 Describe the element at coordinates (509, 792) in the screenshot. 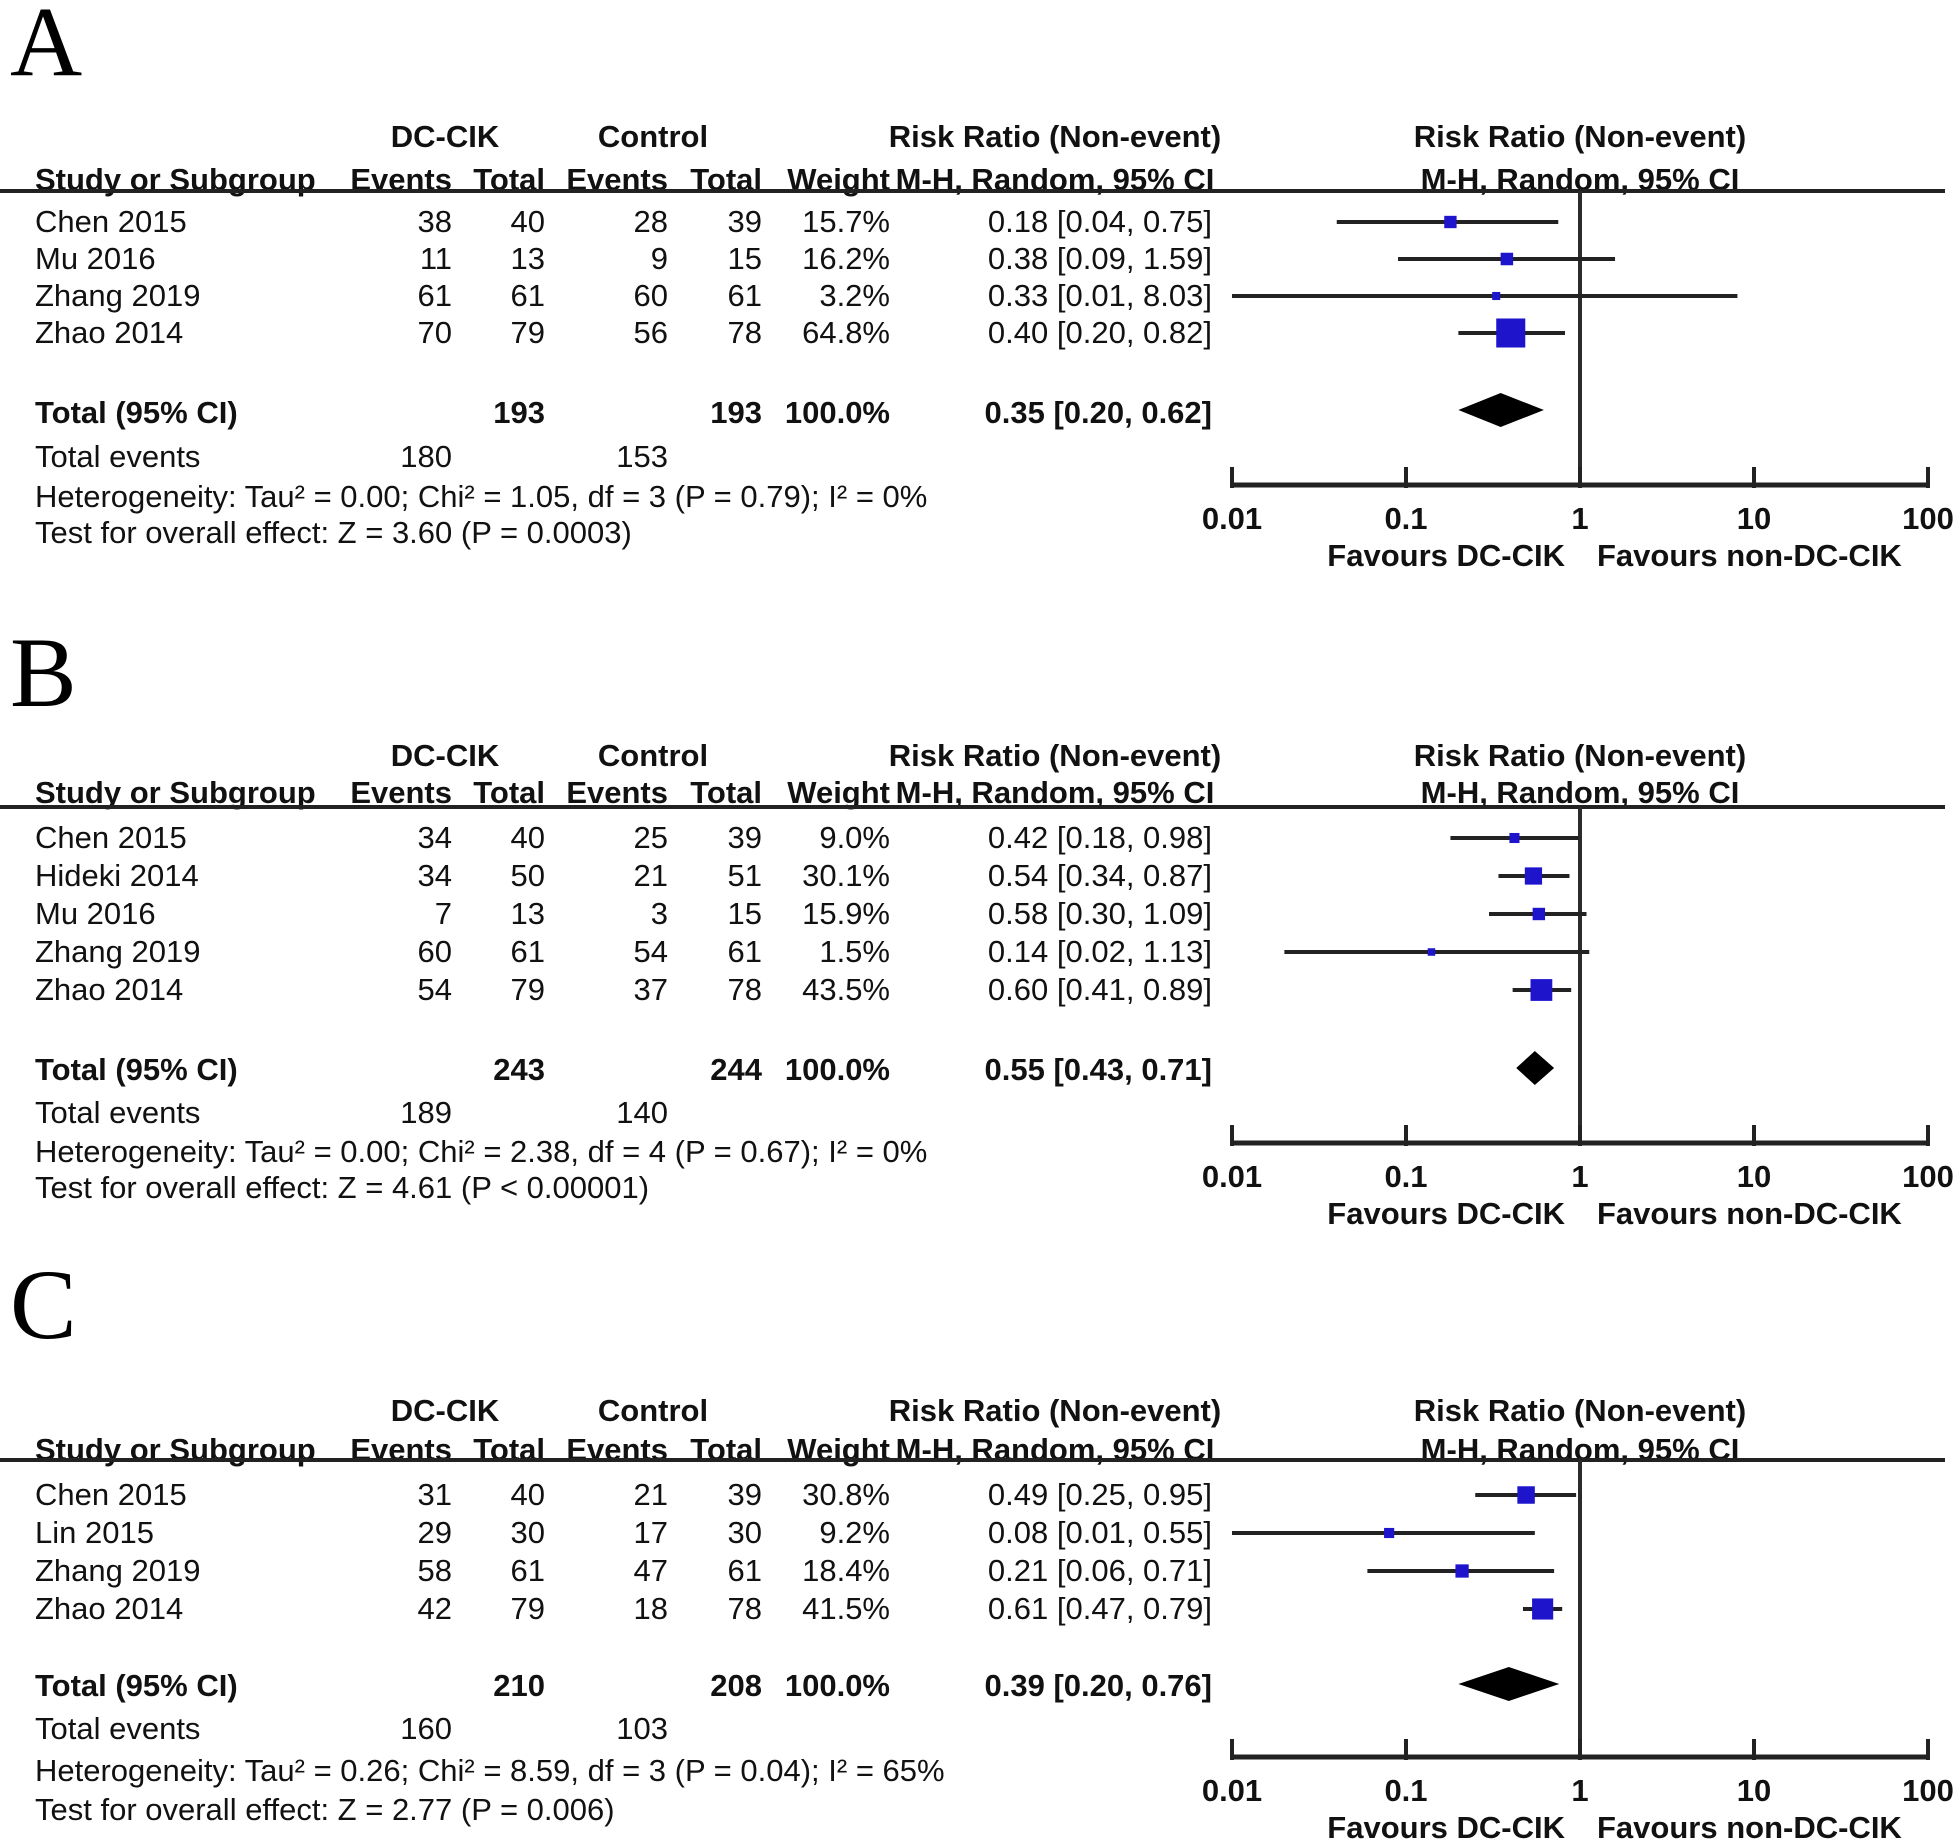

I see `col-header-dc-total: Total` at that location.